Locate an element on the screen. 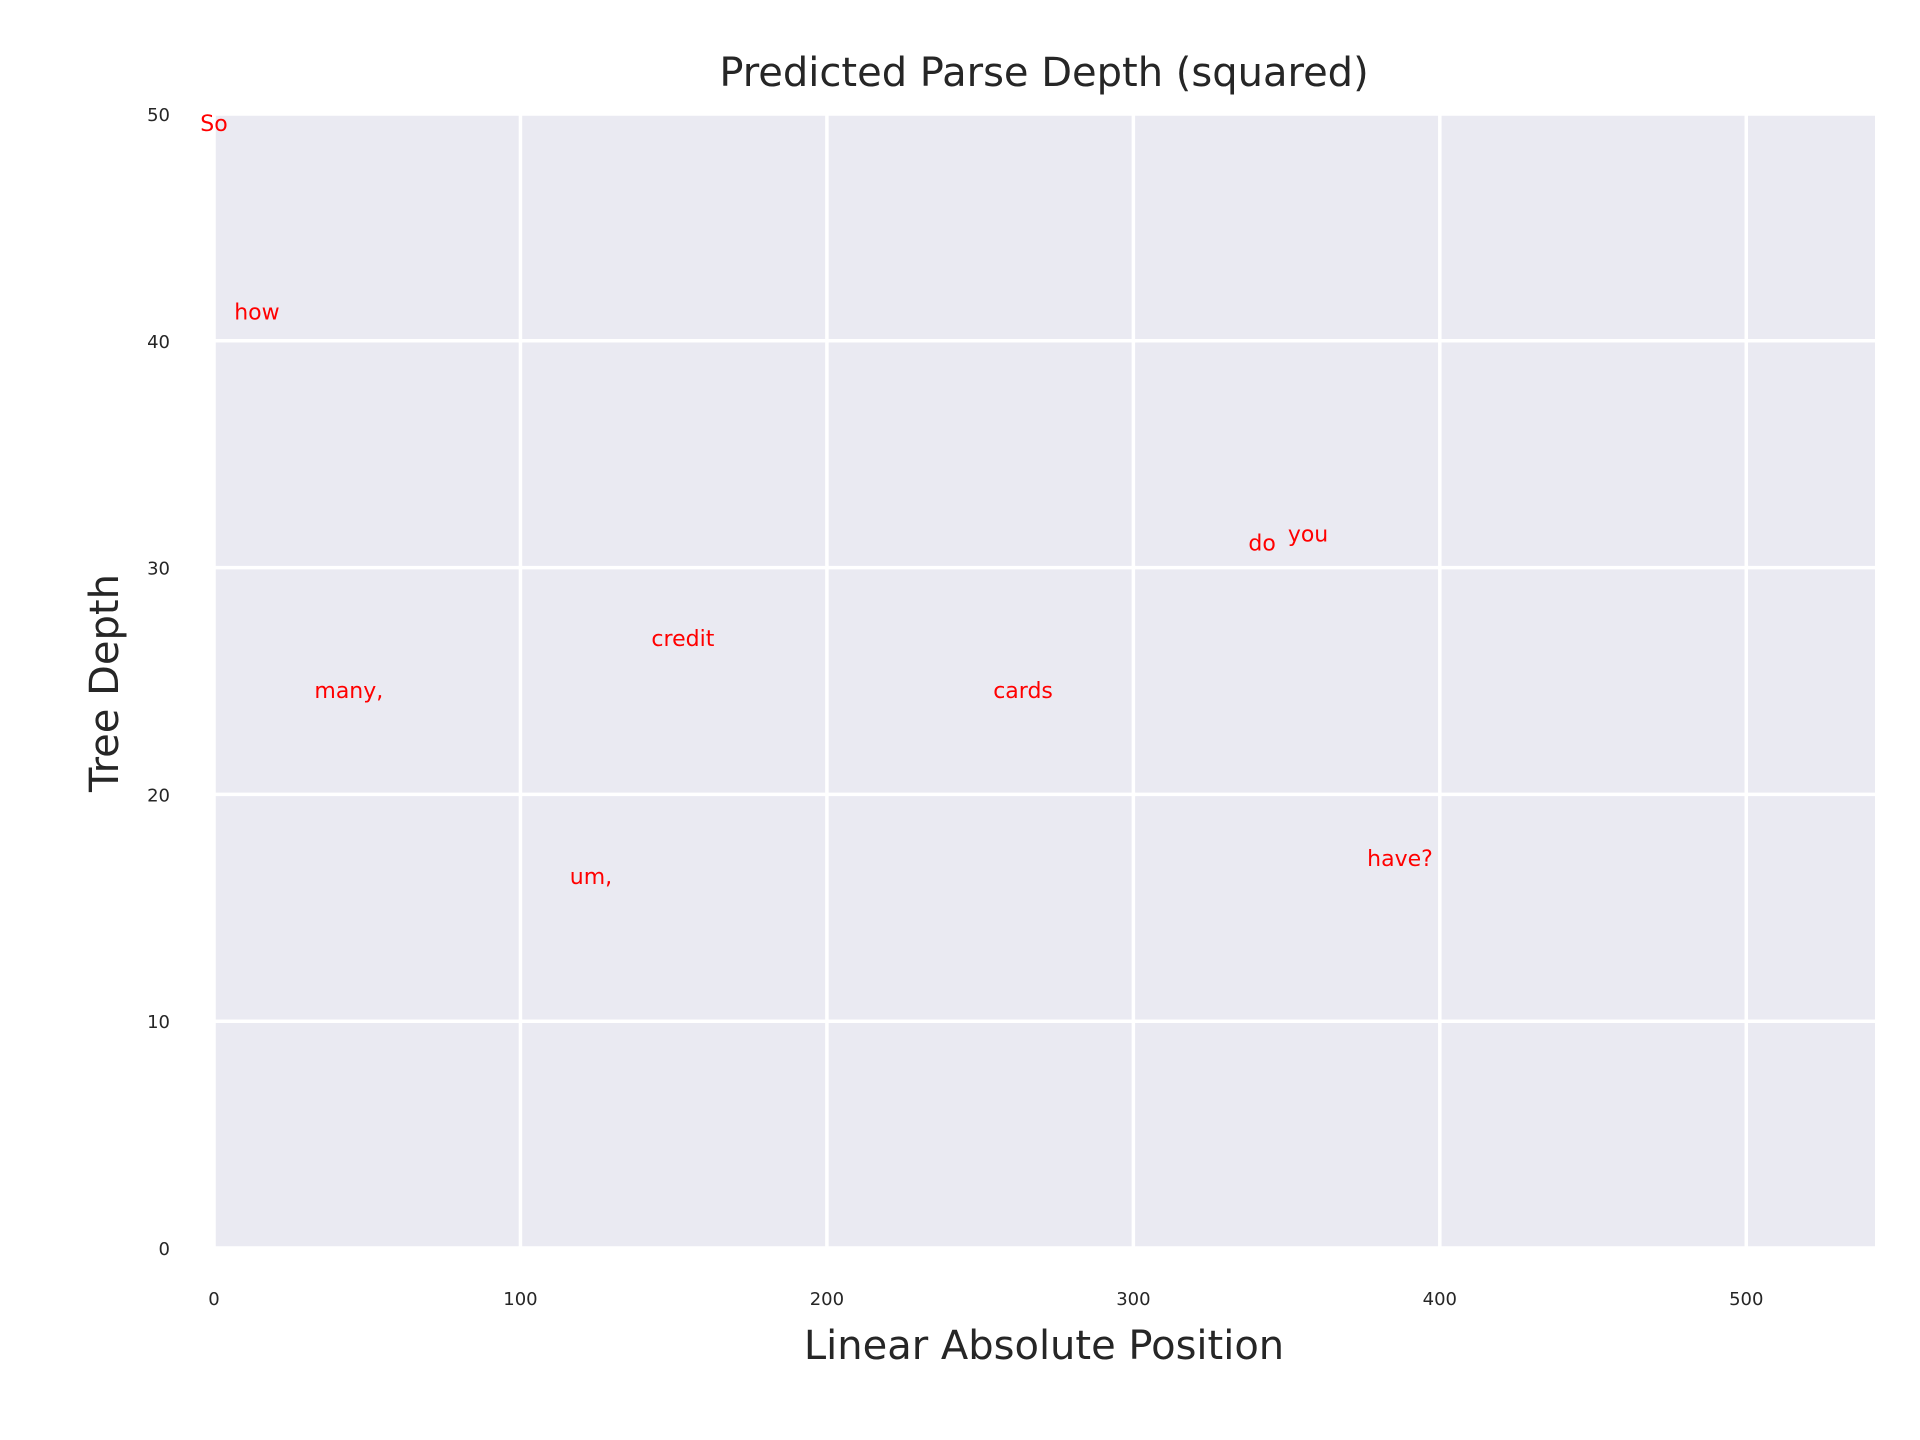  chart-title: Predicted Parse Depth (squared) is located at coordinates (1043, 73).